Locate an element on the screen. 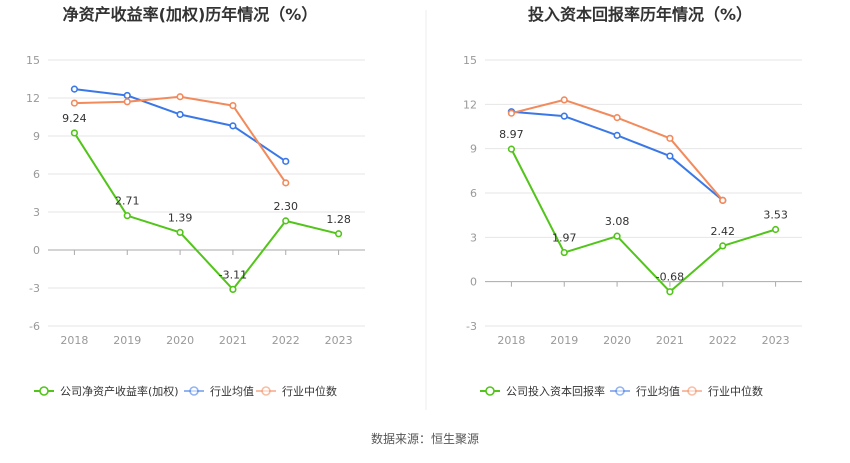 Image resolution: width=850 pixels, height=463 pixels. roe-chart-title: 净资产收益率(加权)历年情况（%） is located at coordinates (190, 14).